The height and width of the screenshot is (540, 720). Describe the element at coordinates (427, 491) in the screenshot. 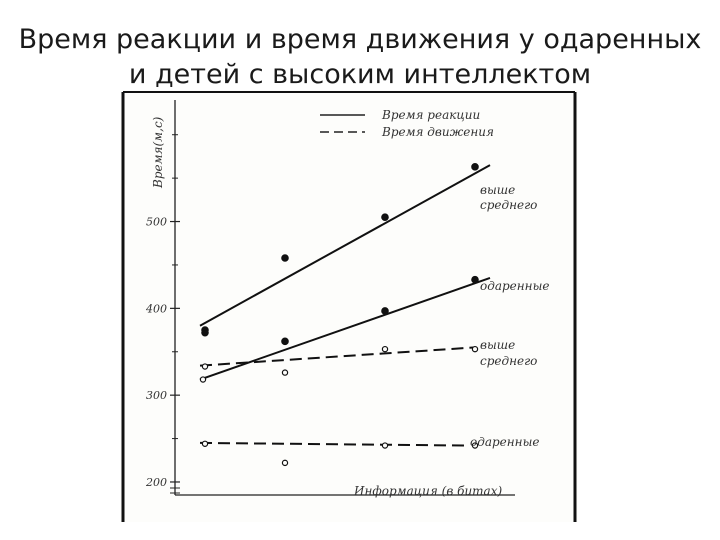

I see `x-axis-label: Информация (в битах)` at that location.